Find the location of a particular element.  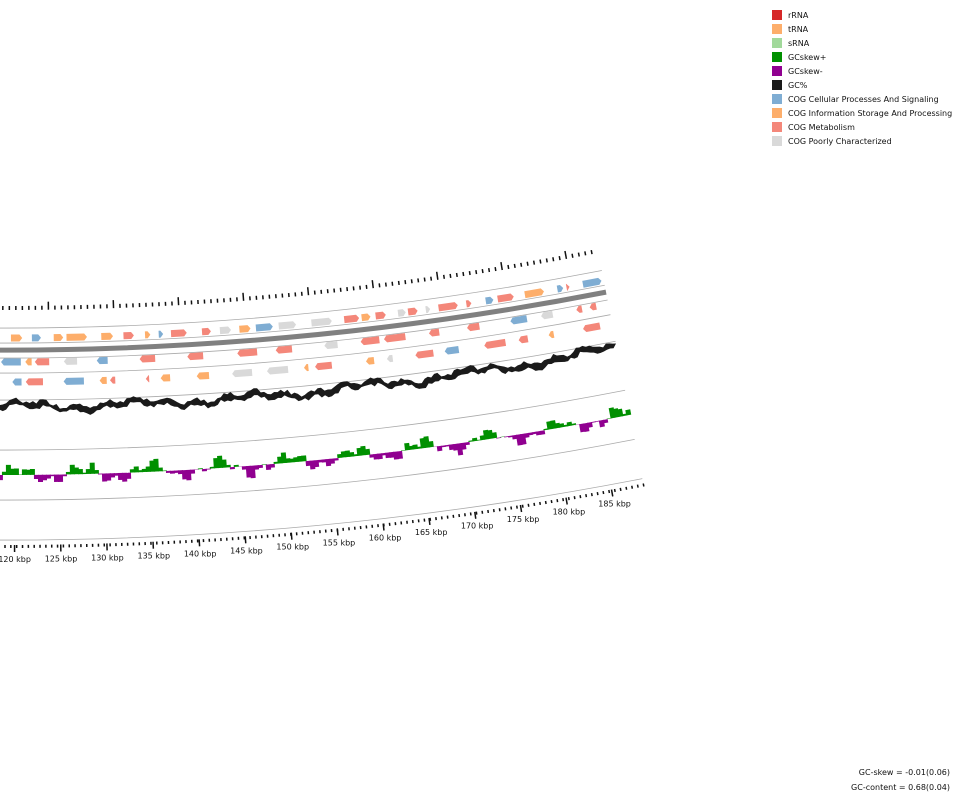

legend-label: GCskew+ is located at coordinates (807, 57).